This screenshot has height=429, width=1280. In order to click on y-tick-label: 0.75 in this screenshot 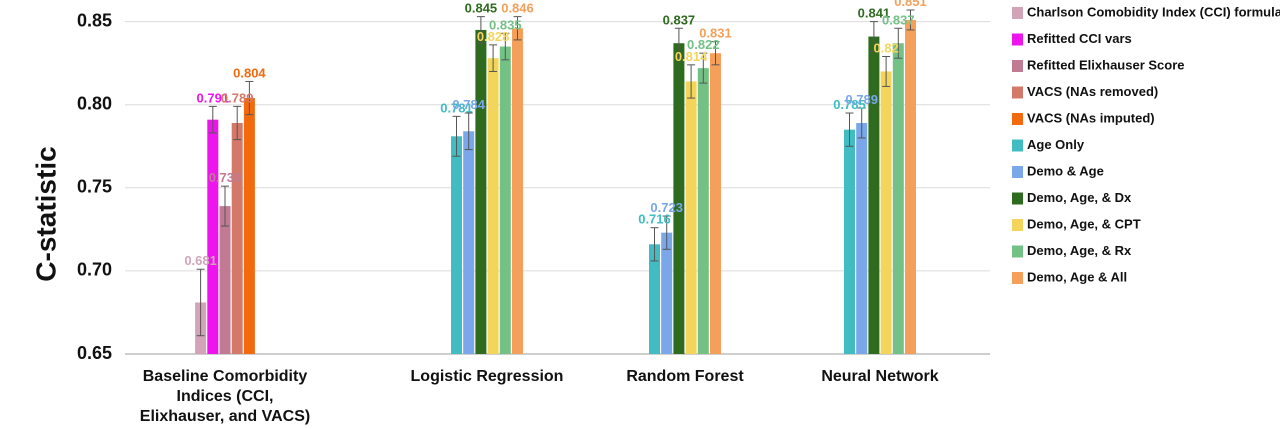, I will do `click(94, 187)`.